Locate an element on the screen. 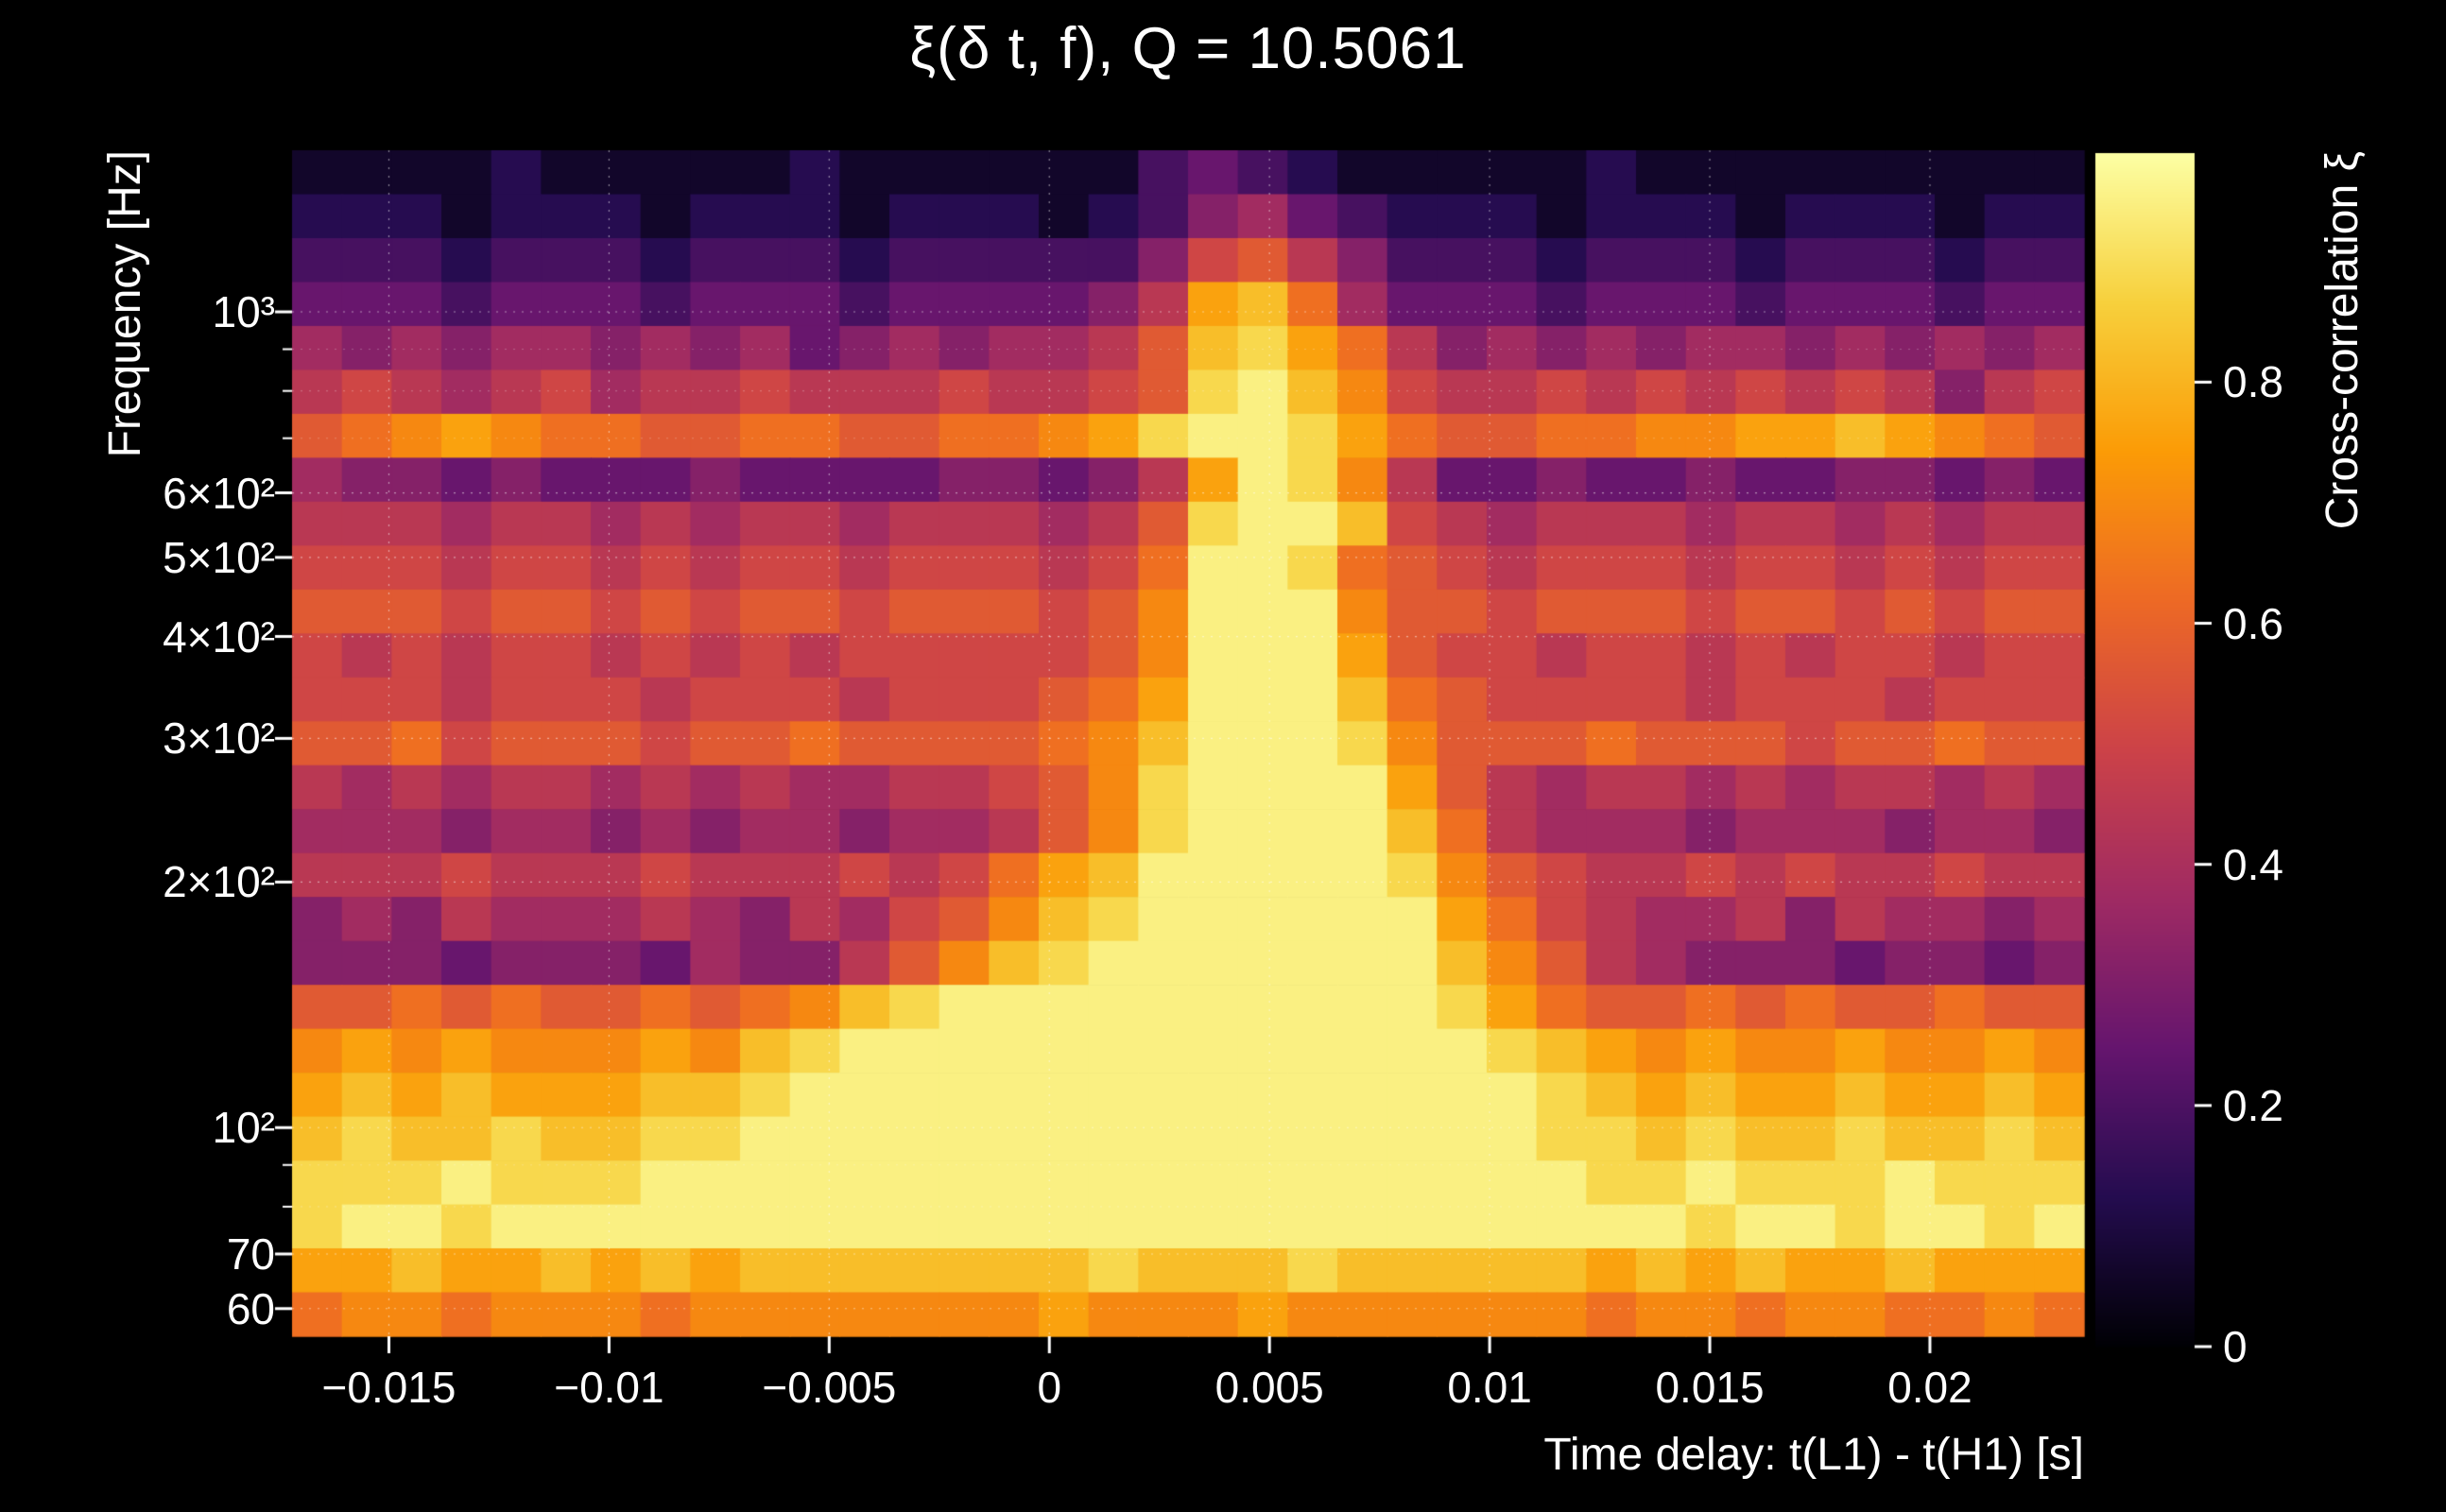 The image size is (2446, 1512). chart-title: ξ(δ t, f), Q = 10.5061 is located at coordinates (1188, 48).